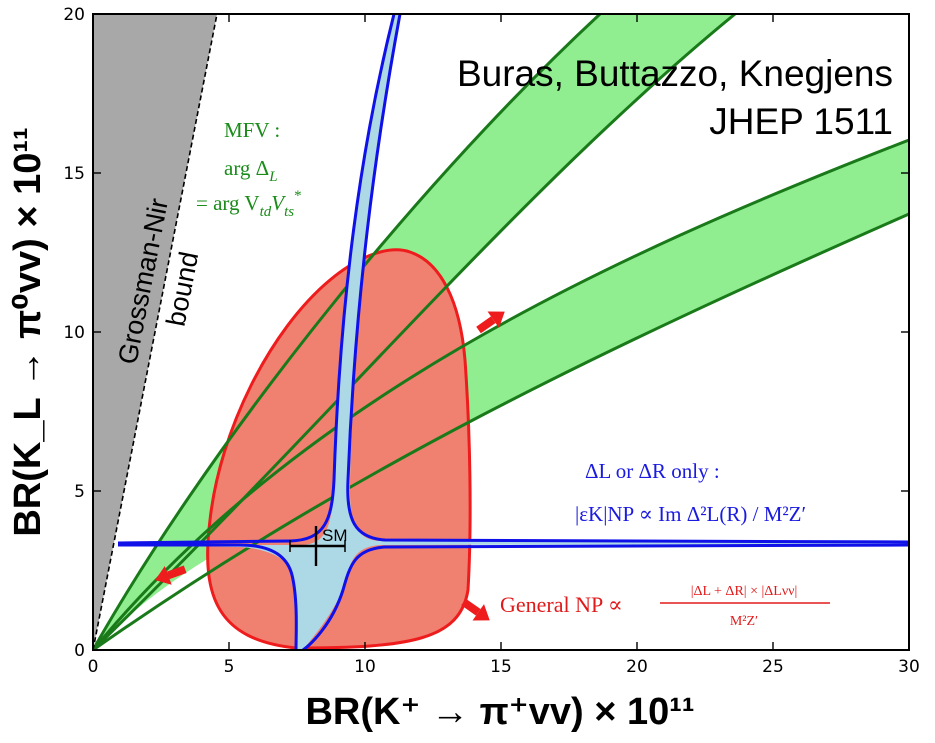  What do you see at coordinates (501, 667) in the screenshot?
I see `x-tick-label: 15` at bounding box center [501, 667].